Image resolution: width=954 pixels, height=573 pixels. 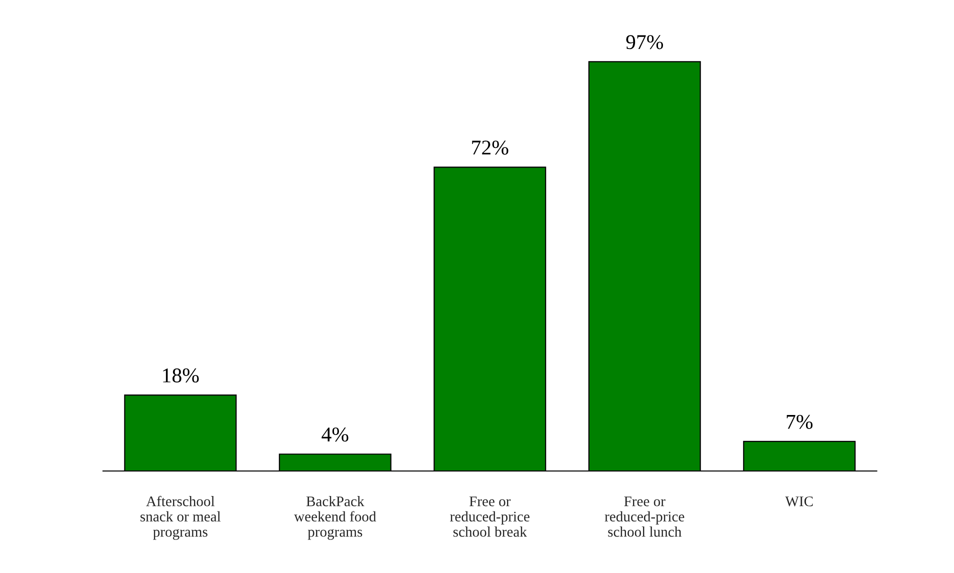 What do you see at coordinates (335, 435) in the screenshot?
I see `data-label: 4%` at bounding box center [335, 435].